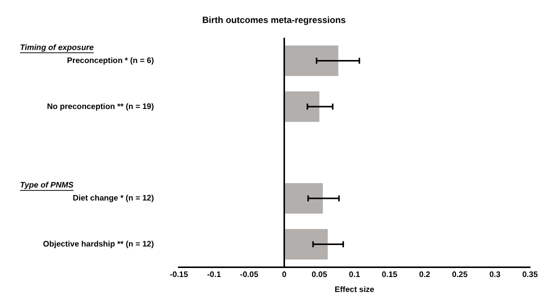 The width and height of the screenshot is (550, 305). What do you see at coordinates (495, 275) in the screenshot?
I see `x-tick-label: 0.3` at bounding box center [495, 275].